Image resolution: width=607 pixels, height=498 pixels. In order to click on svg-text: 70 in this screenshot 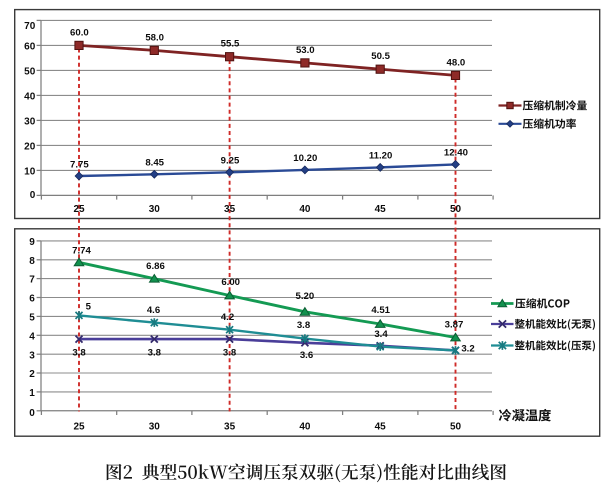, I will do `click(30, 26)`.